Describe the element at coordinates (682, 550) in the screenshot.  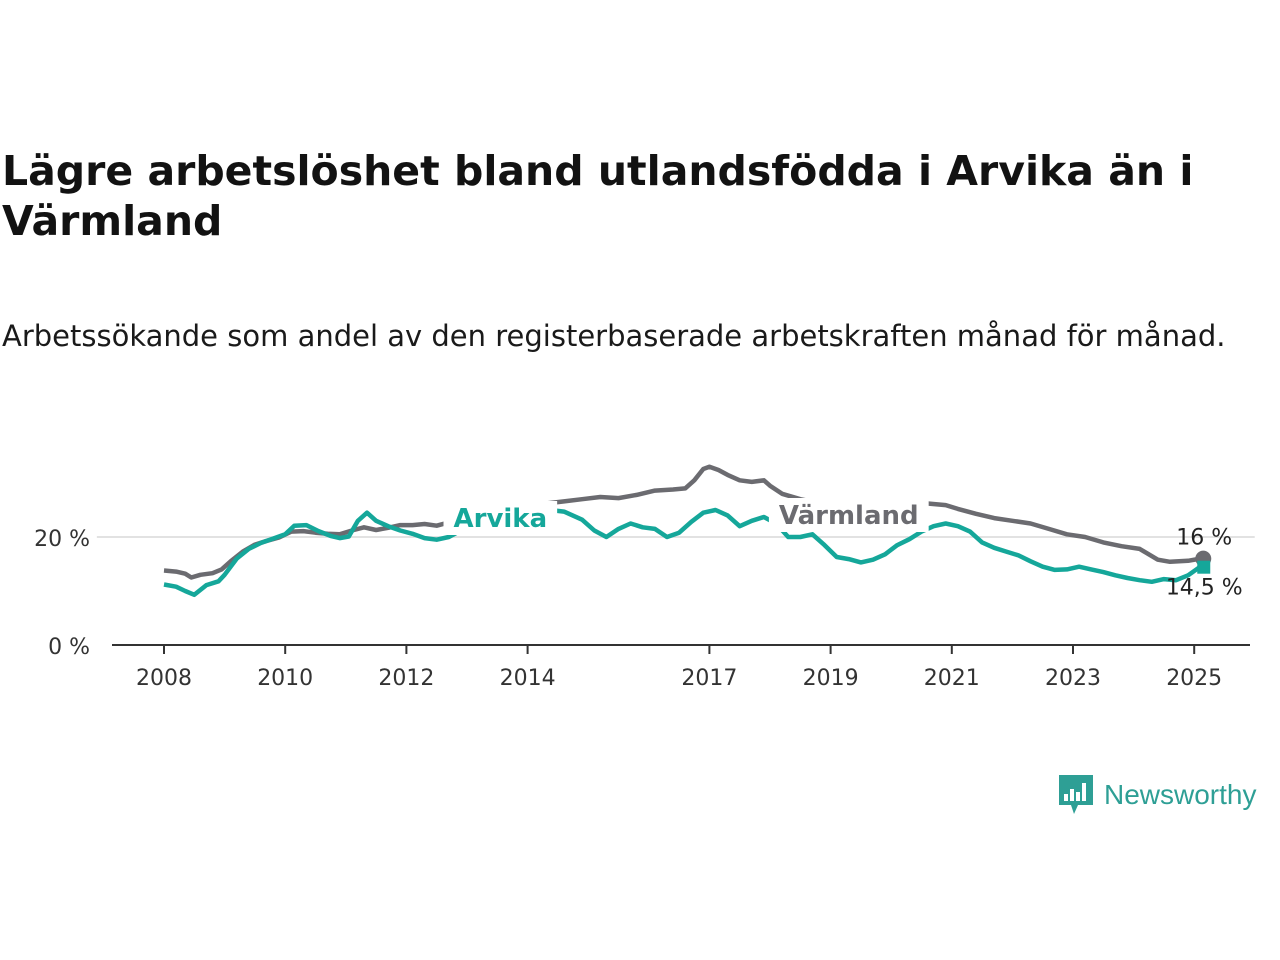
I see `series-line-arvika` at that location.